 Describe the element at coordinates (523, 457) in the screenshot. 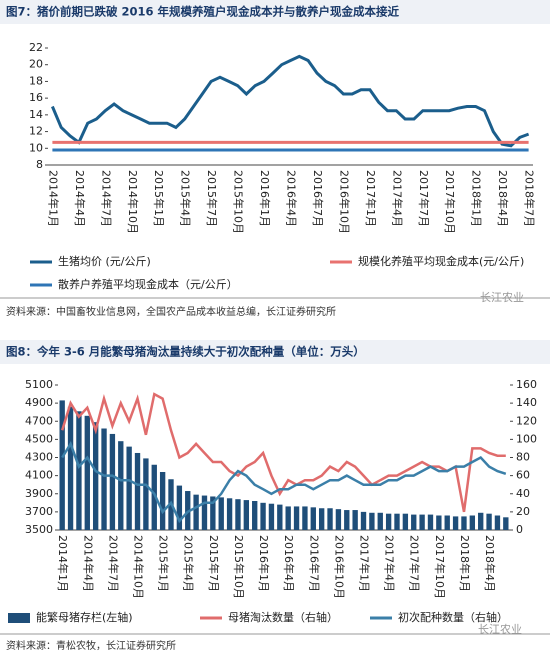

I see `y2-tick-label: 80` at that location.